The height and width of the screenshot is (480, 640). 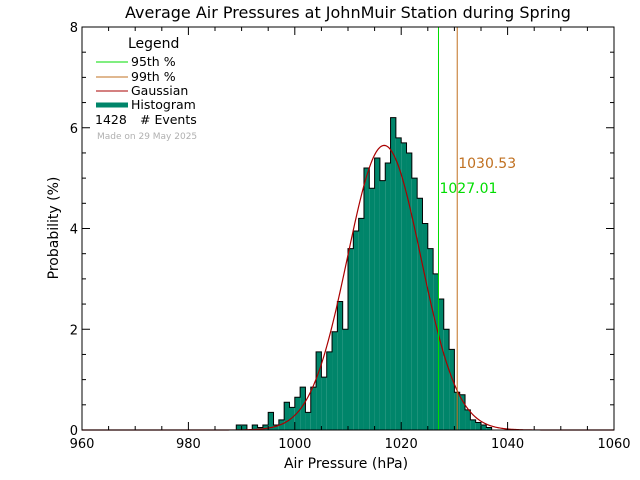 What do you see at coordinates (111, 119) in the screenshot?
I see `legend-events-count: 1428` at bounding box center [111, 119].